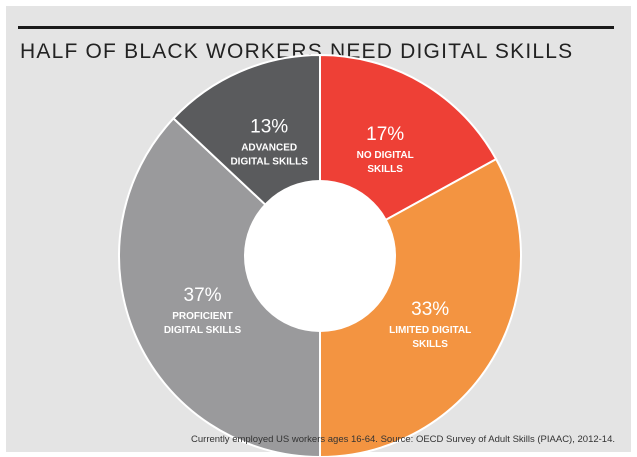 This screenshot has height=457, width=637. Describe the element at coordinates (320, 256) in the screenshot. I see `donut-hole` at that location.